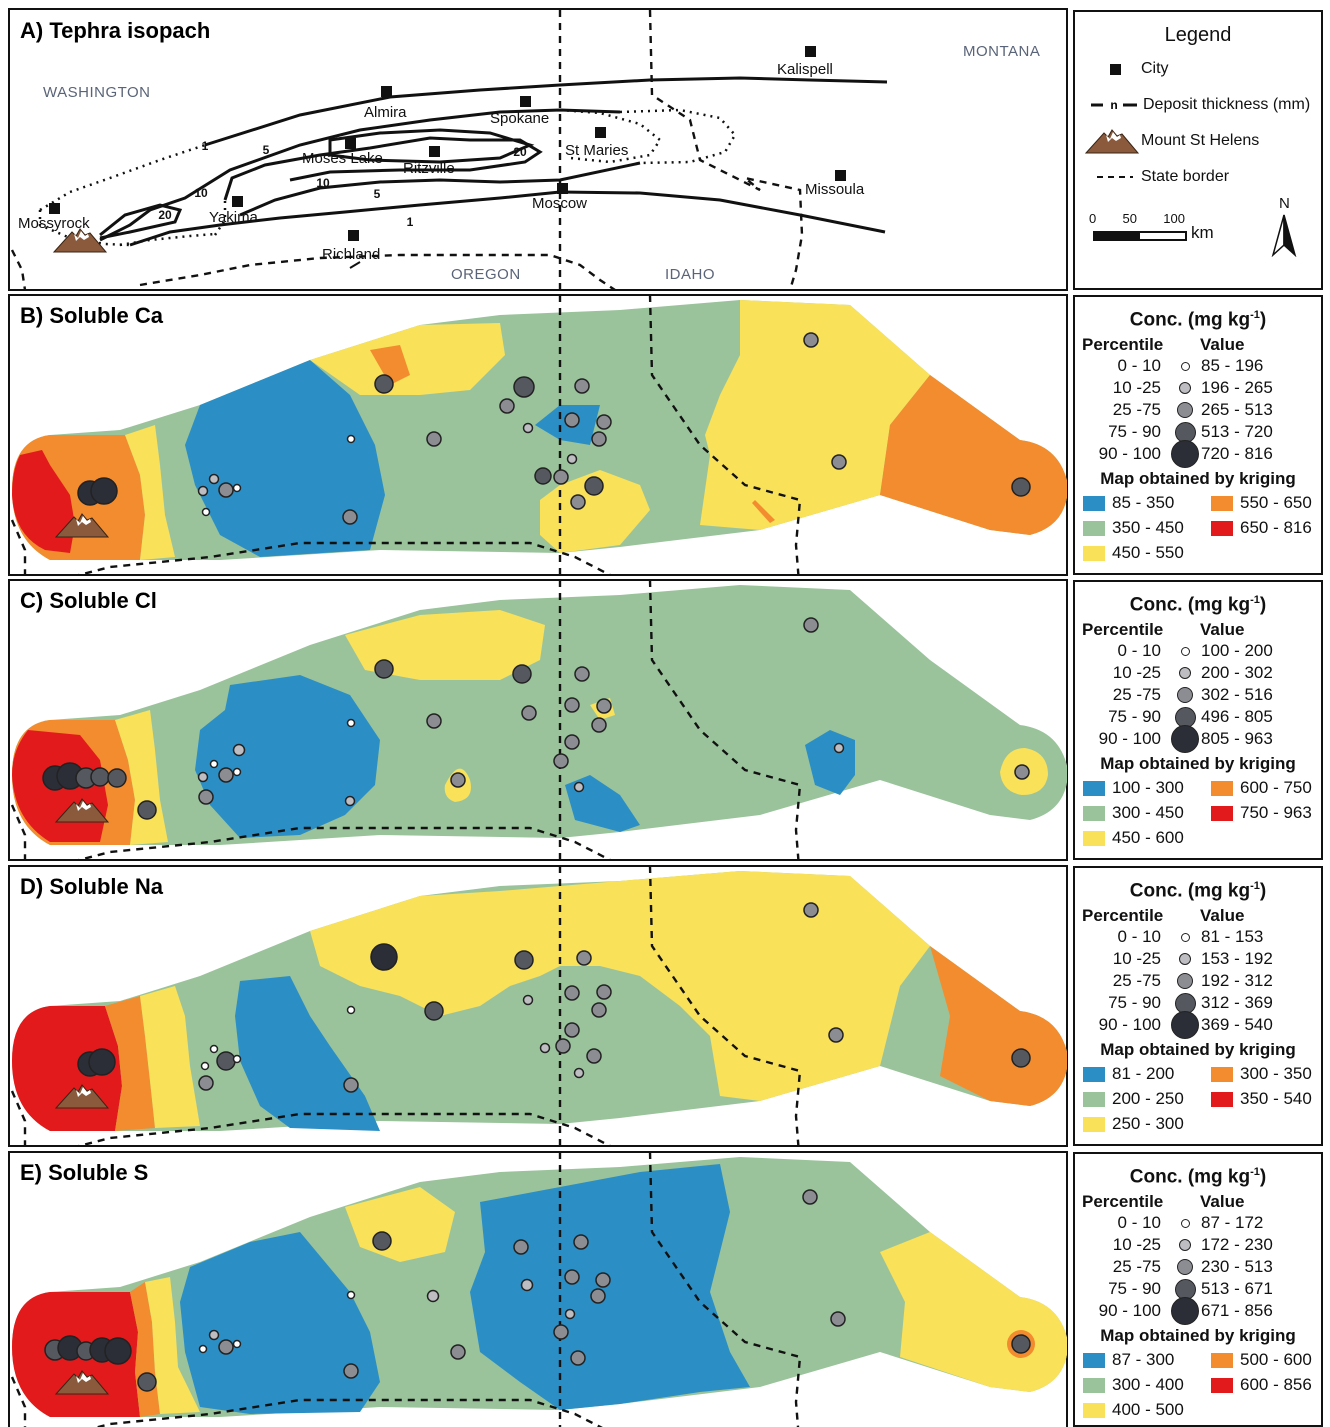  What do you see at coordinates (1270, 813) in the screenshot?
I see `kriging-class: 750 - 963` at bounding box center [1270, 813].